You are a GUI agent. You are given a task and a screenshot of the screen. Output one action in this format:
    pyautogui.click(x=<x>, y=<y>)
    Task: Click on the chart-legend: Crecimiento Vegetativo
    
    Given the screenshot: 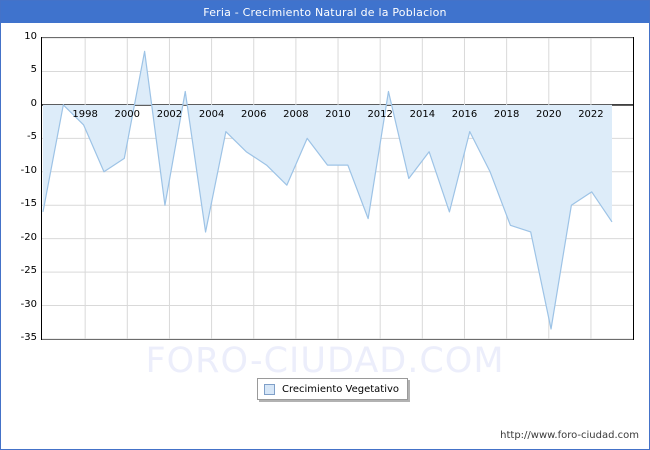 What is the action you would take?
    pyautogui.click(x=333, y=389)
    